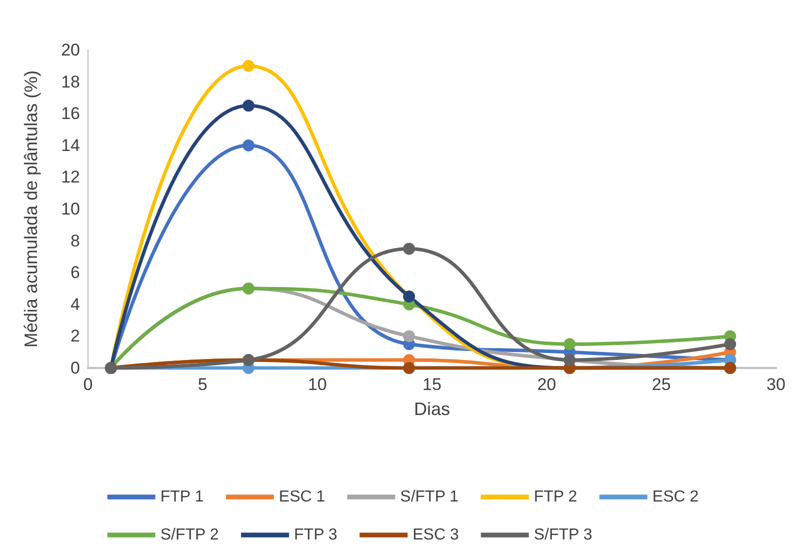  I want to click on legend-label: ESC 2, so click(675, 497).